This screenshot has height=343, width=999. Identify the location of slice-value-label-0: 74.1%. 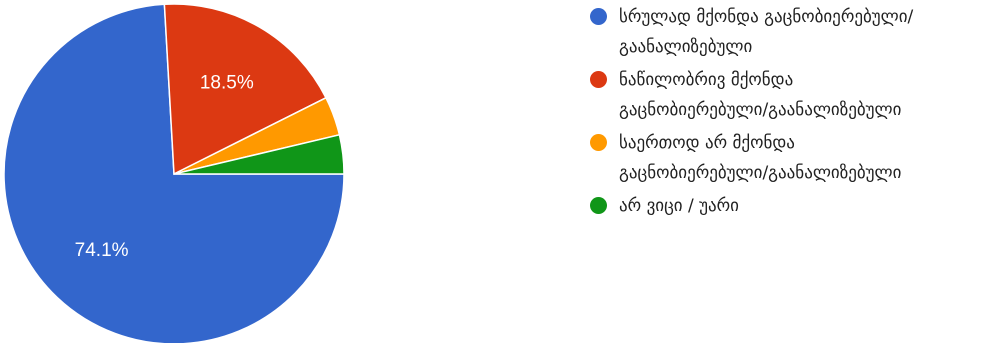
(102, 250).